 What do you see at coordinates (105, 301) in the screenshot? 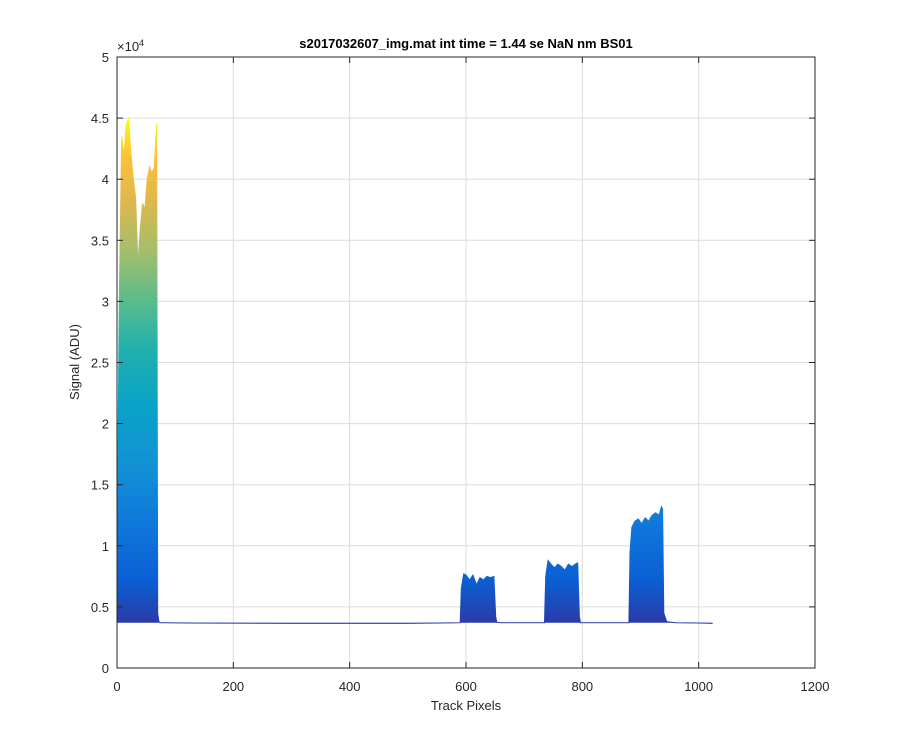
I see `y-tick-label: 3` at bounding box center [105, 301].